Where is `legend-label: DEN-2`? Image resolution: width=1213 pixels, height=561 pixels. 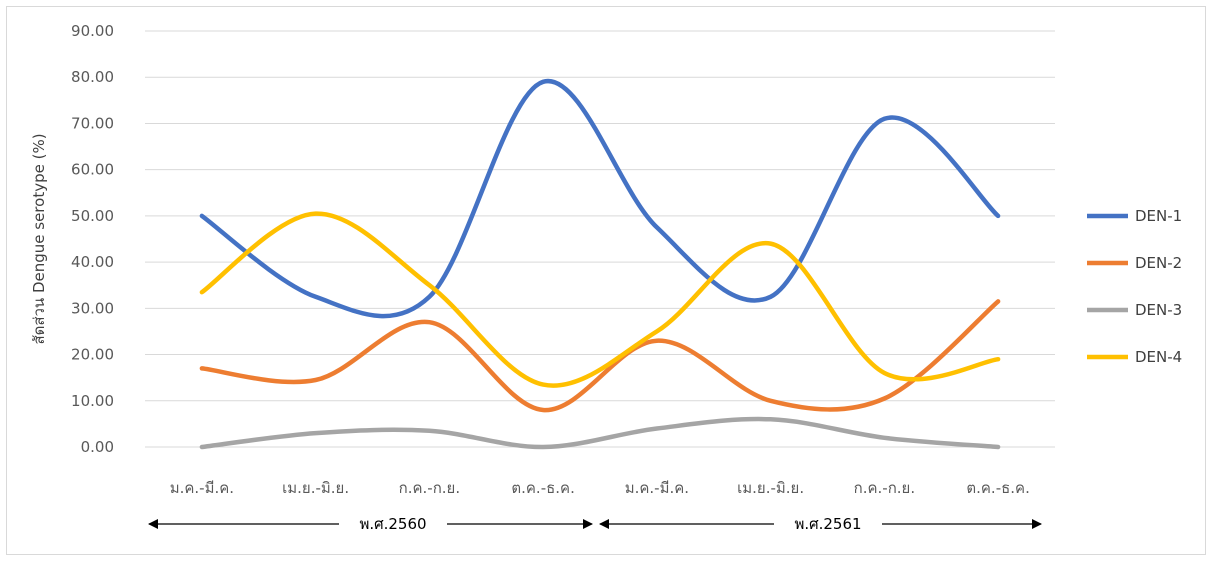 legend-label: DEN-2 is located at coordinates (1158, 263).